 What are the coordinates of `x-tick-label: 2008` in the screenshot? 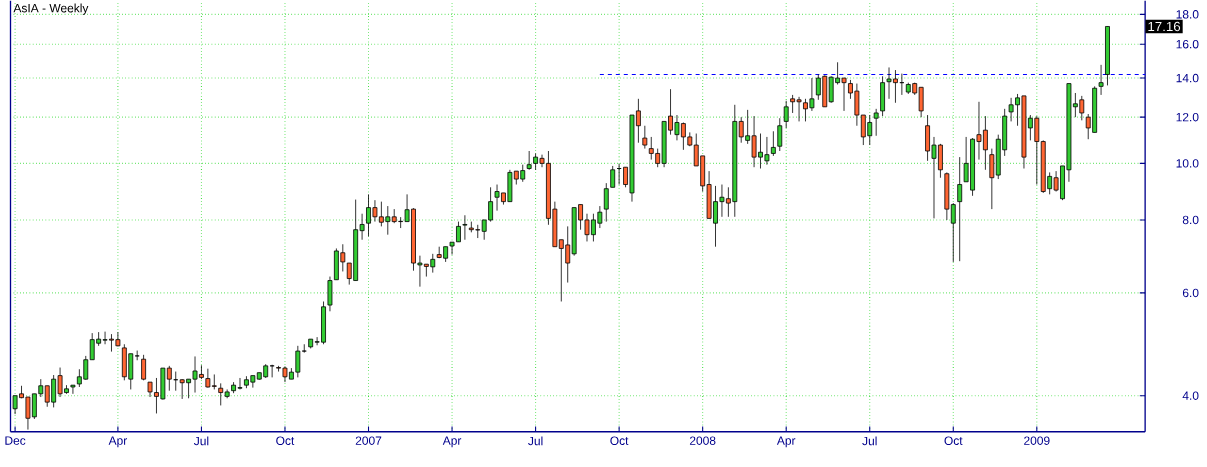 It's located at (702, 441).